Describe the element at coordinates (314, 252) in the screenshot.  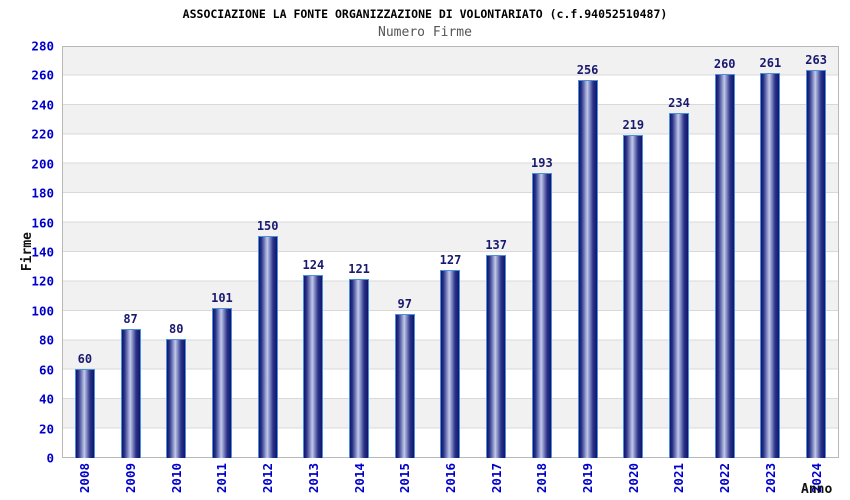
I see `bar-group-2013: 124` at that location.